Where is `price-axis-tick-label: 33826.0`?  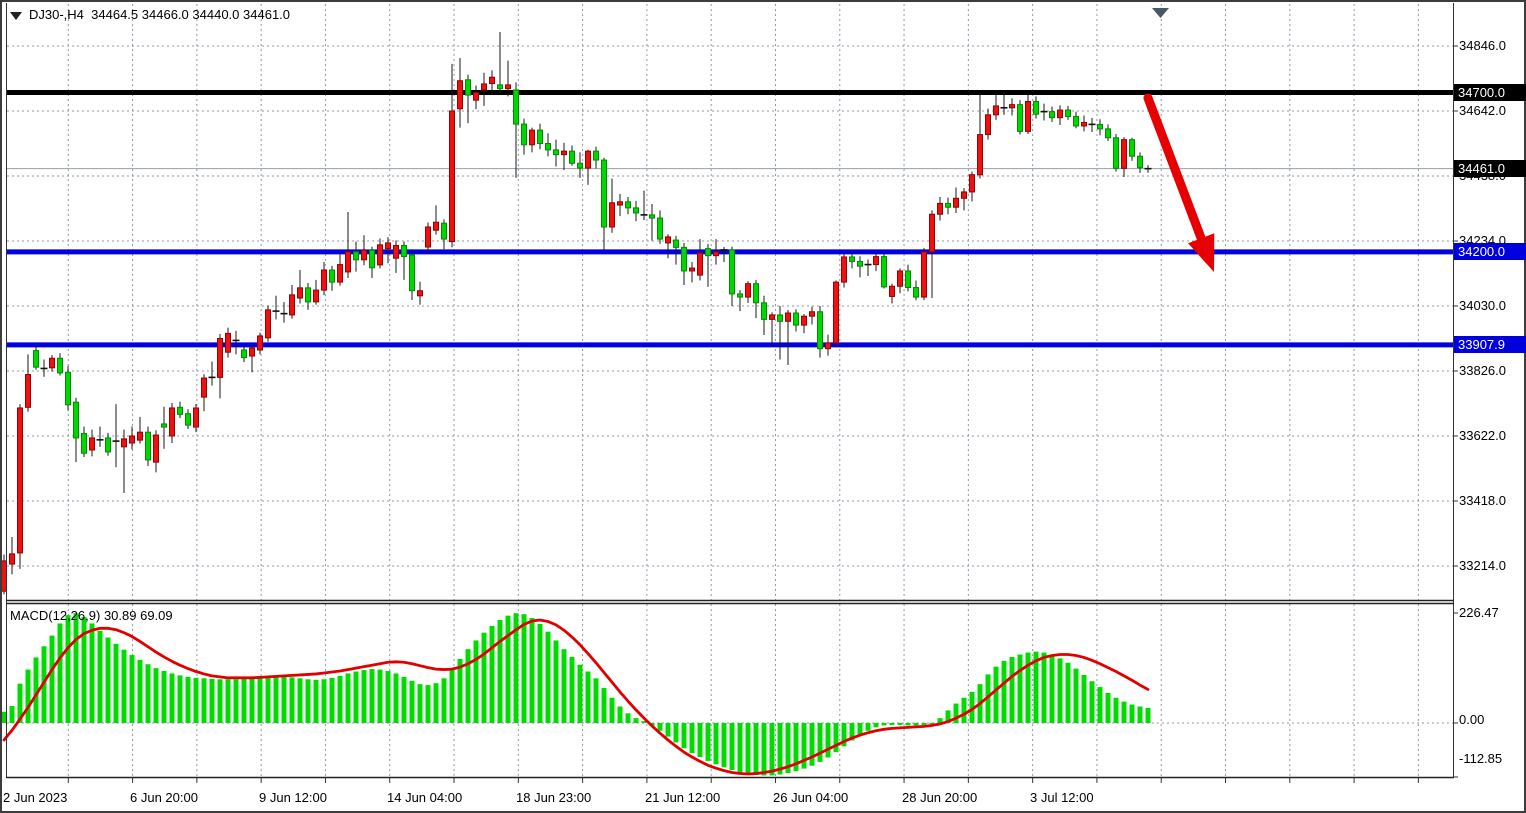 price-axis-tick-label: 33826.0 is located at coordinates (1482, 370).